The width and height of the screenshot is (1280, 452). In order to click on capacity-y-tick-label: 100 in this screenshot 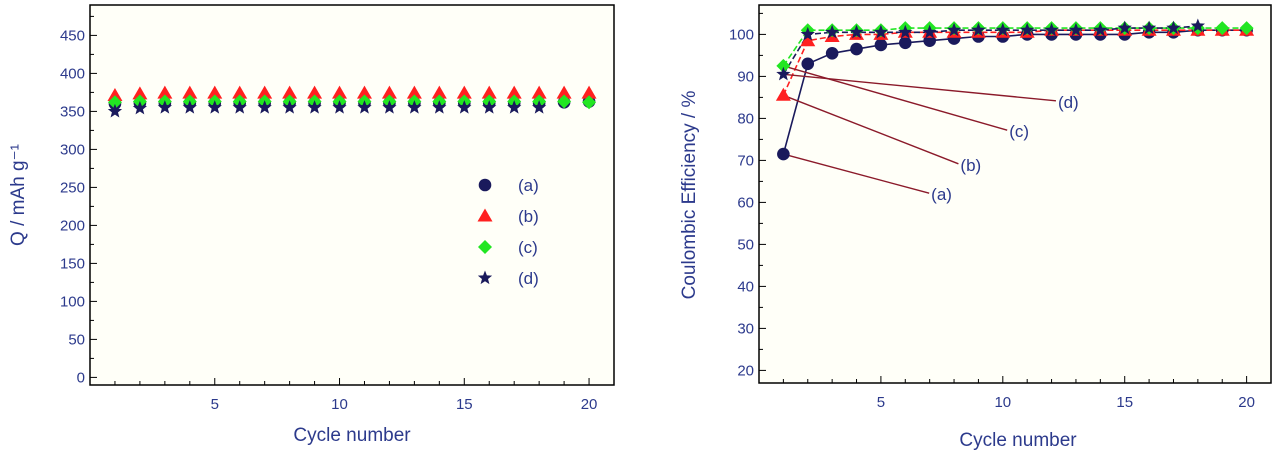, I will do `click(72, 301)`.